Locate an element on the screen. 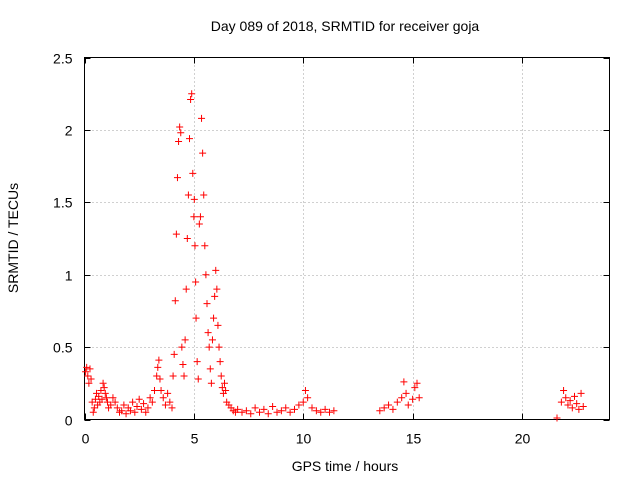  x-tick-label: 20 is located at coordinates (523, 439).